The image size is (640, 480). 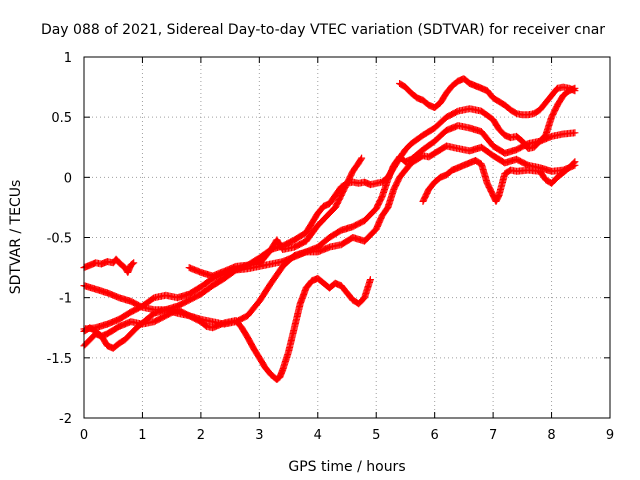 What do you see at coordinates (84, 435) in the screenshot?
I see `x-tick-label: 0` at bounding box center [84, 435].